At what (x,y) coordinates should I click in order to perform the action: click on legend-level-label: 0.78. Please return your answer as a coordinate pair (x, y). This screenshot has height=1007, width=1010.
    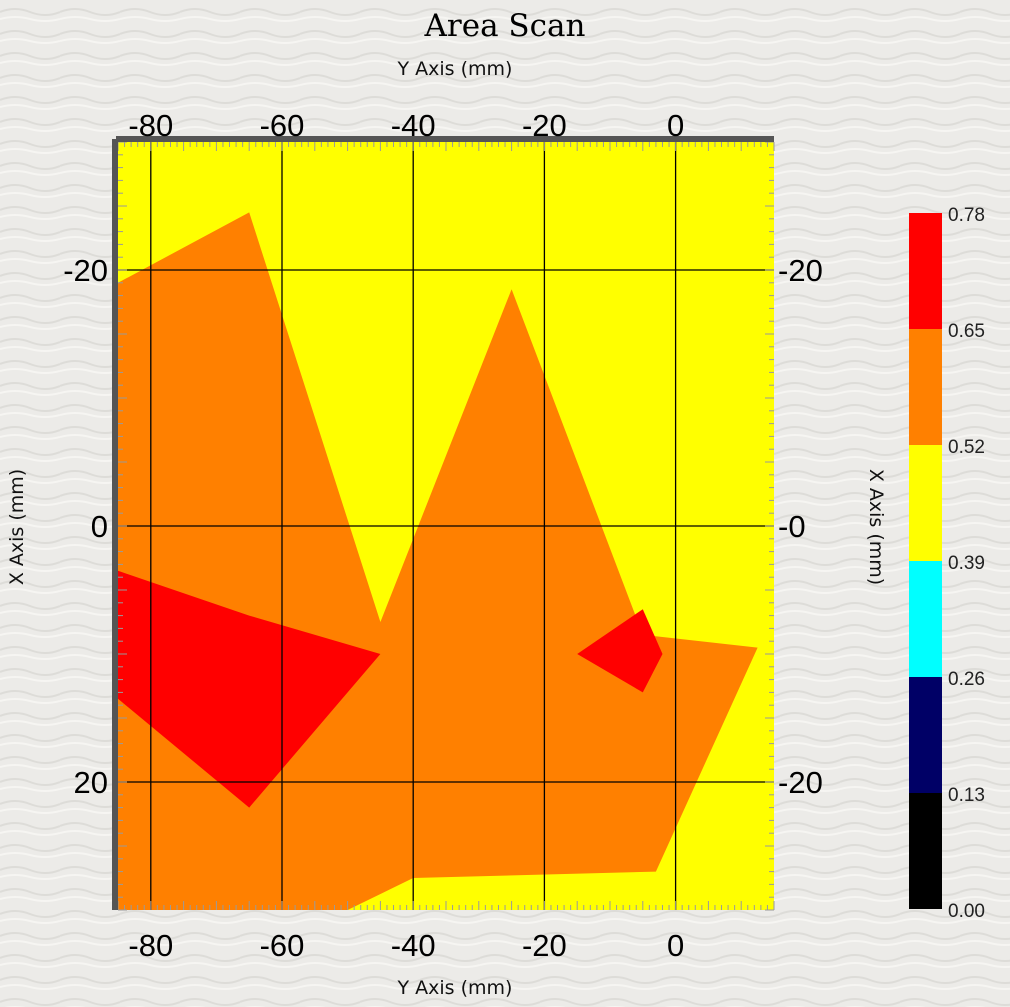
    Looking at the image, I should click on (966, 215).